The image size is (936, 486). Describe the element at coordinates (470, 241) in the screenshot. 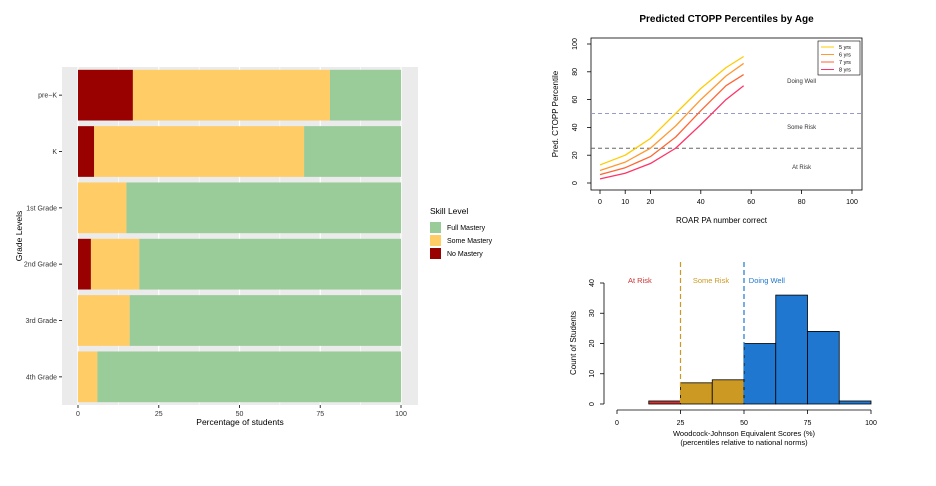

I see `legend-label: Some Mastery` at that location.